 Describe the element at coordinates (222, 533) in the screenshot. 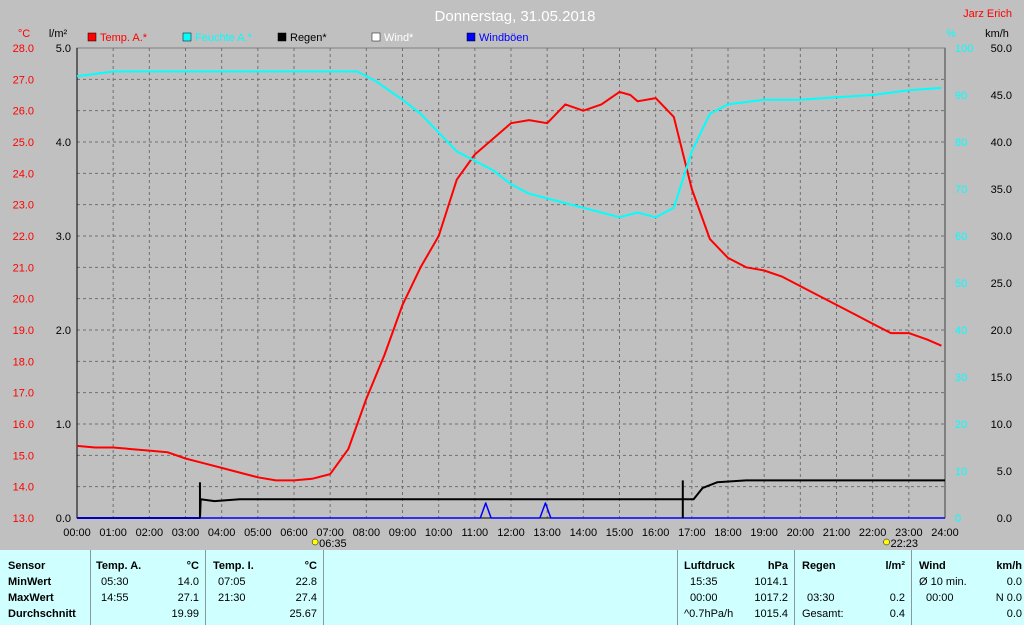

I see `tick-label-time: 04:00` at that location.